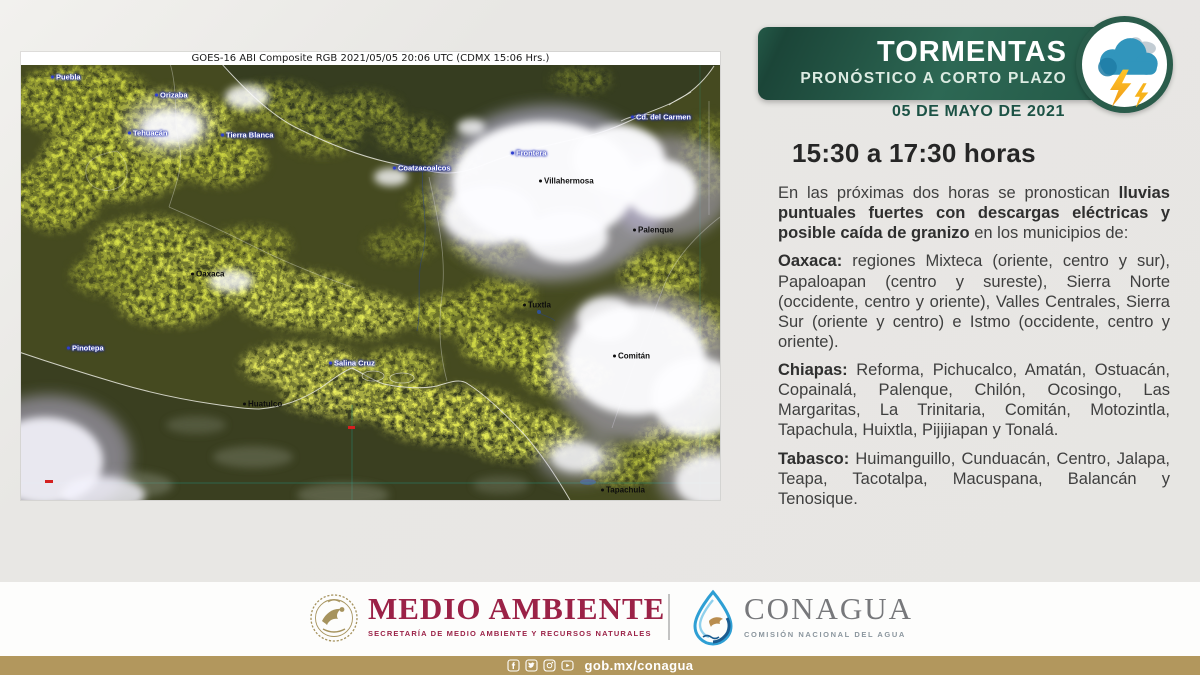 This screenshot has width=1200, height=675. I want to click on city-label: Villahermosa, so click(566, 181).